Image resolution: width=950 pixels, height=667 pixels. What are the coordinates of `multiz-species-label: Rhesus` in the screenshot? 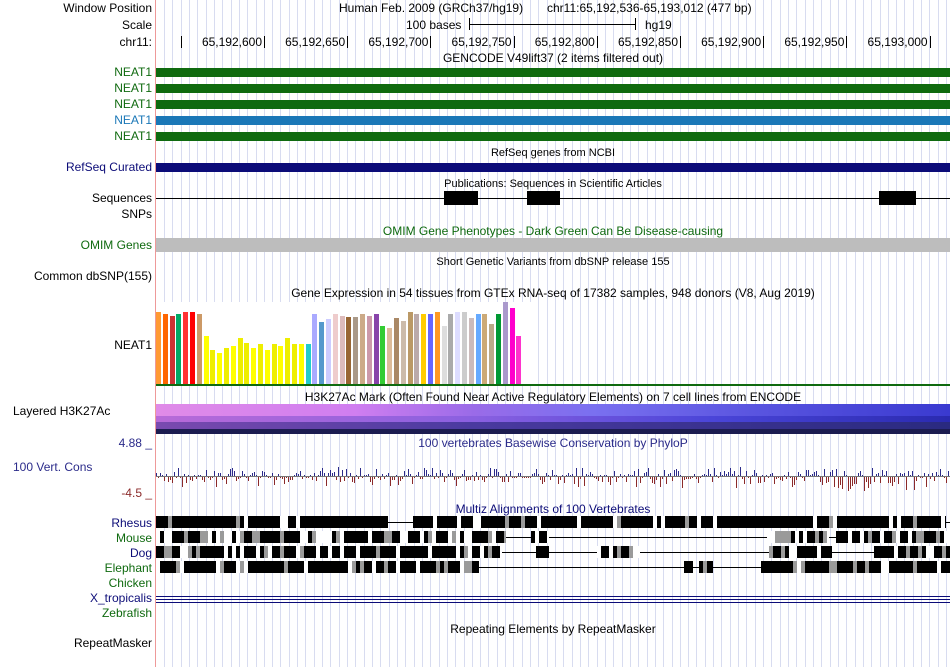 It's located at (131, 523).